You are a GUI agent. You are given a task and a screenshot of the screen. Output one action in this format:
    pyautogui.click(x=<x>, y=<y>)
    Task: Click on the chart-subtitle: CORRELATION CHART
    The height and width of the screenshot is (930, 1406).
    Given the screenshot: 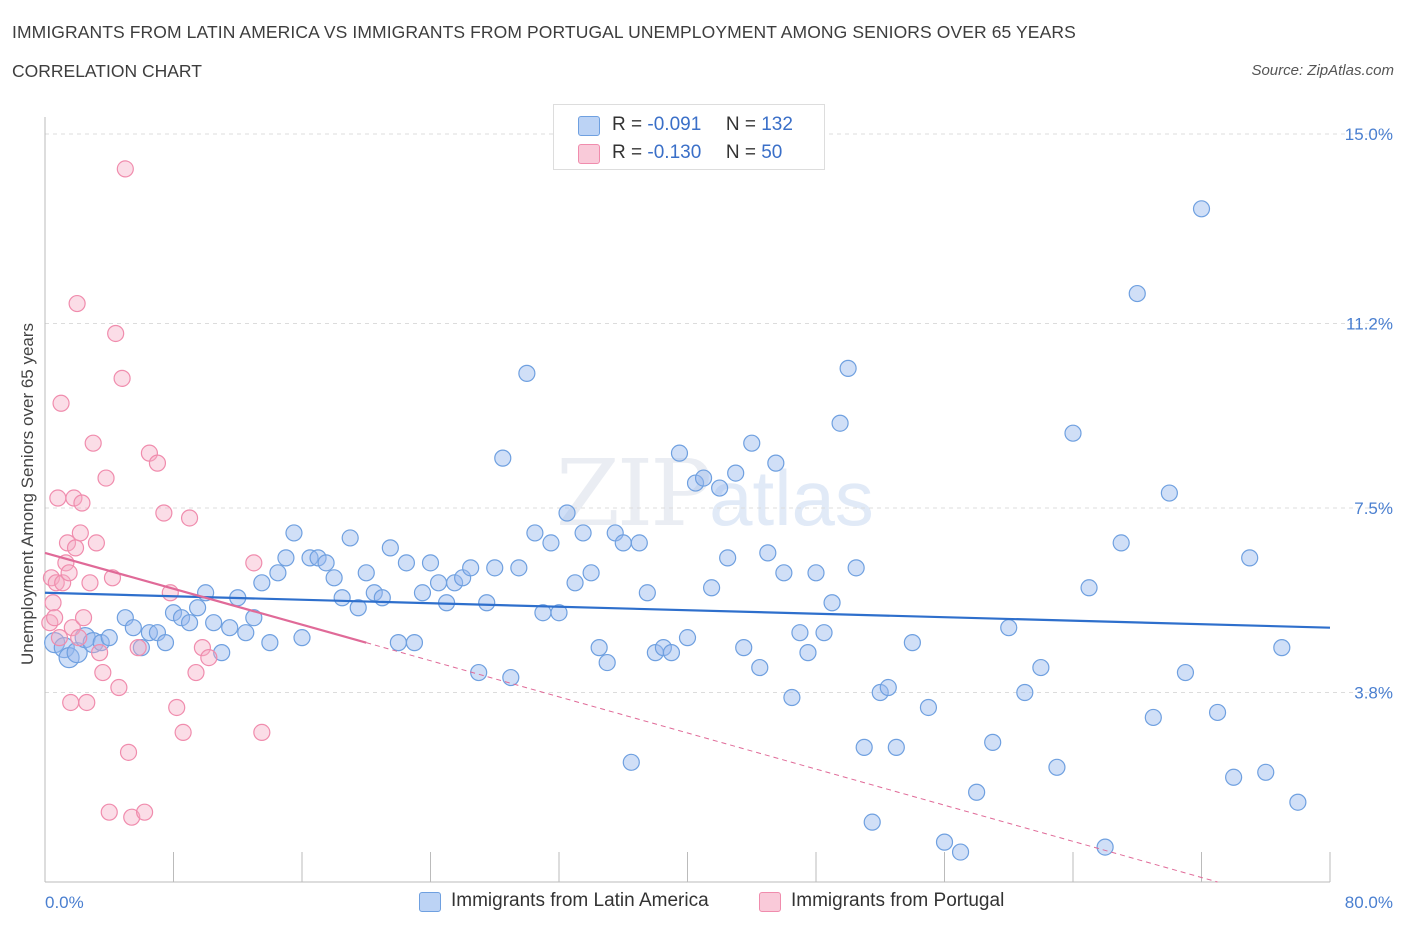 What is the action you would take?
    pyautogui.click(x=107, y=71)
    